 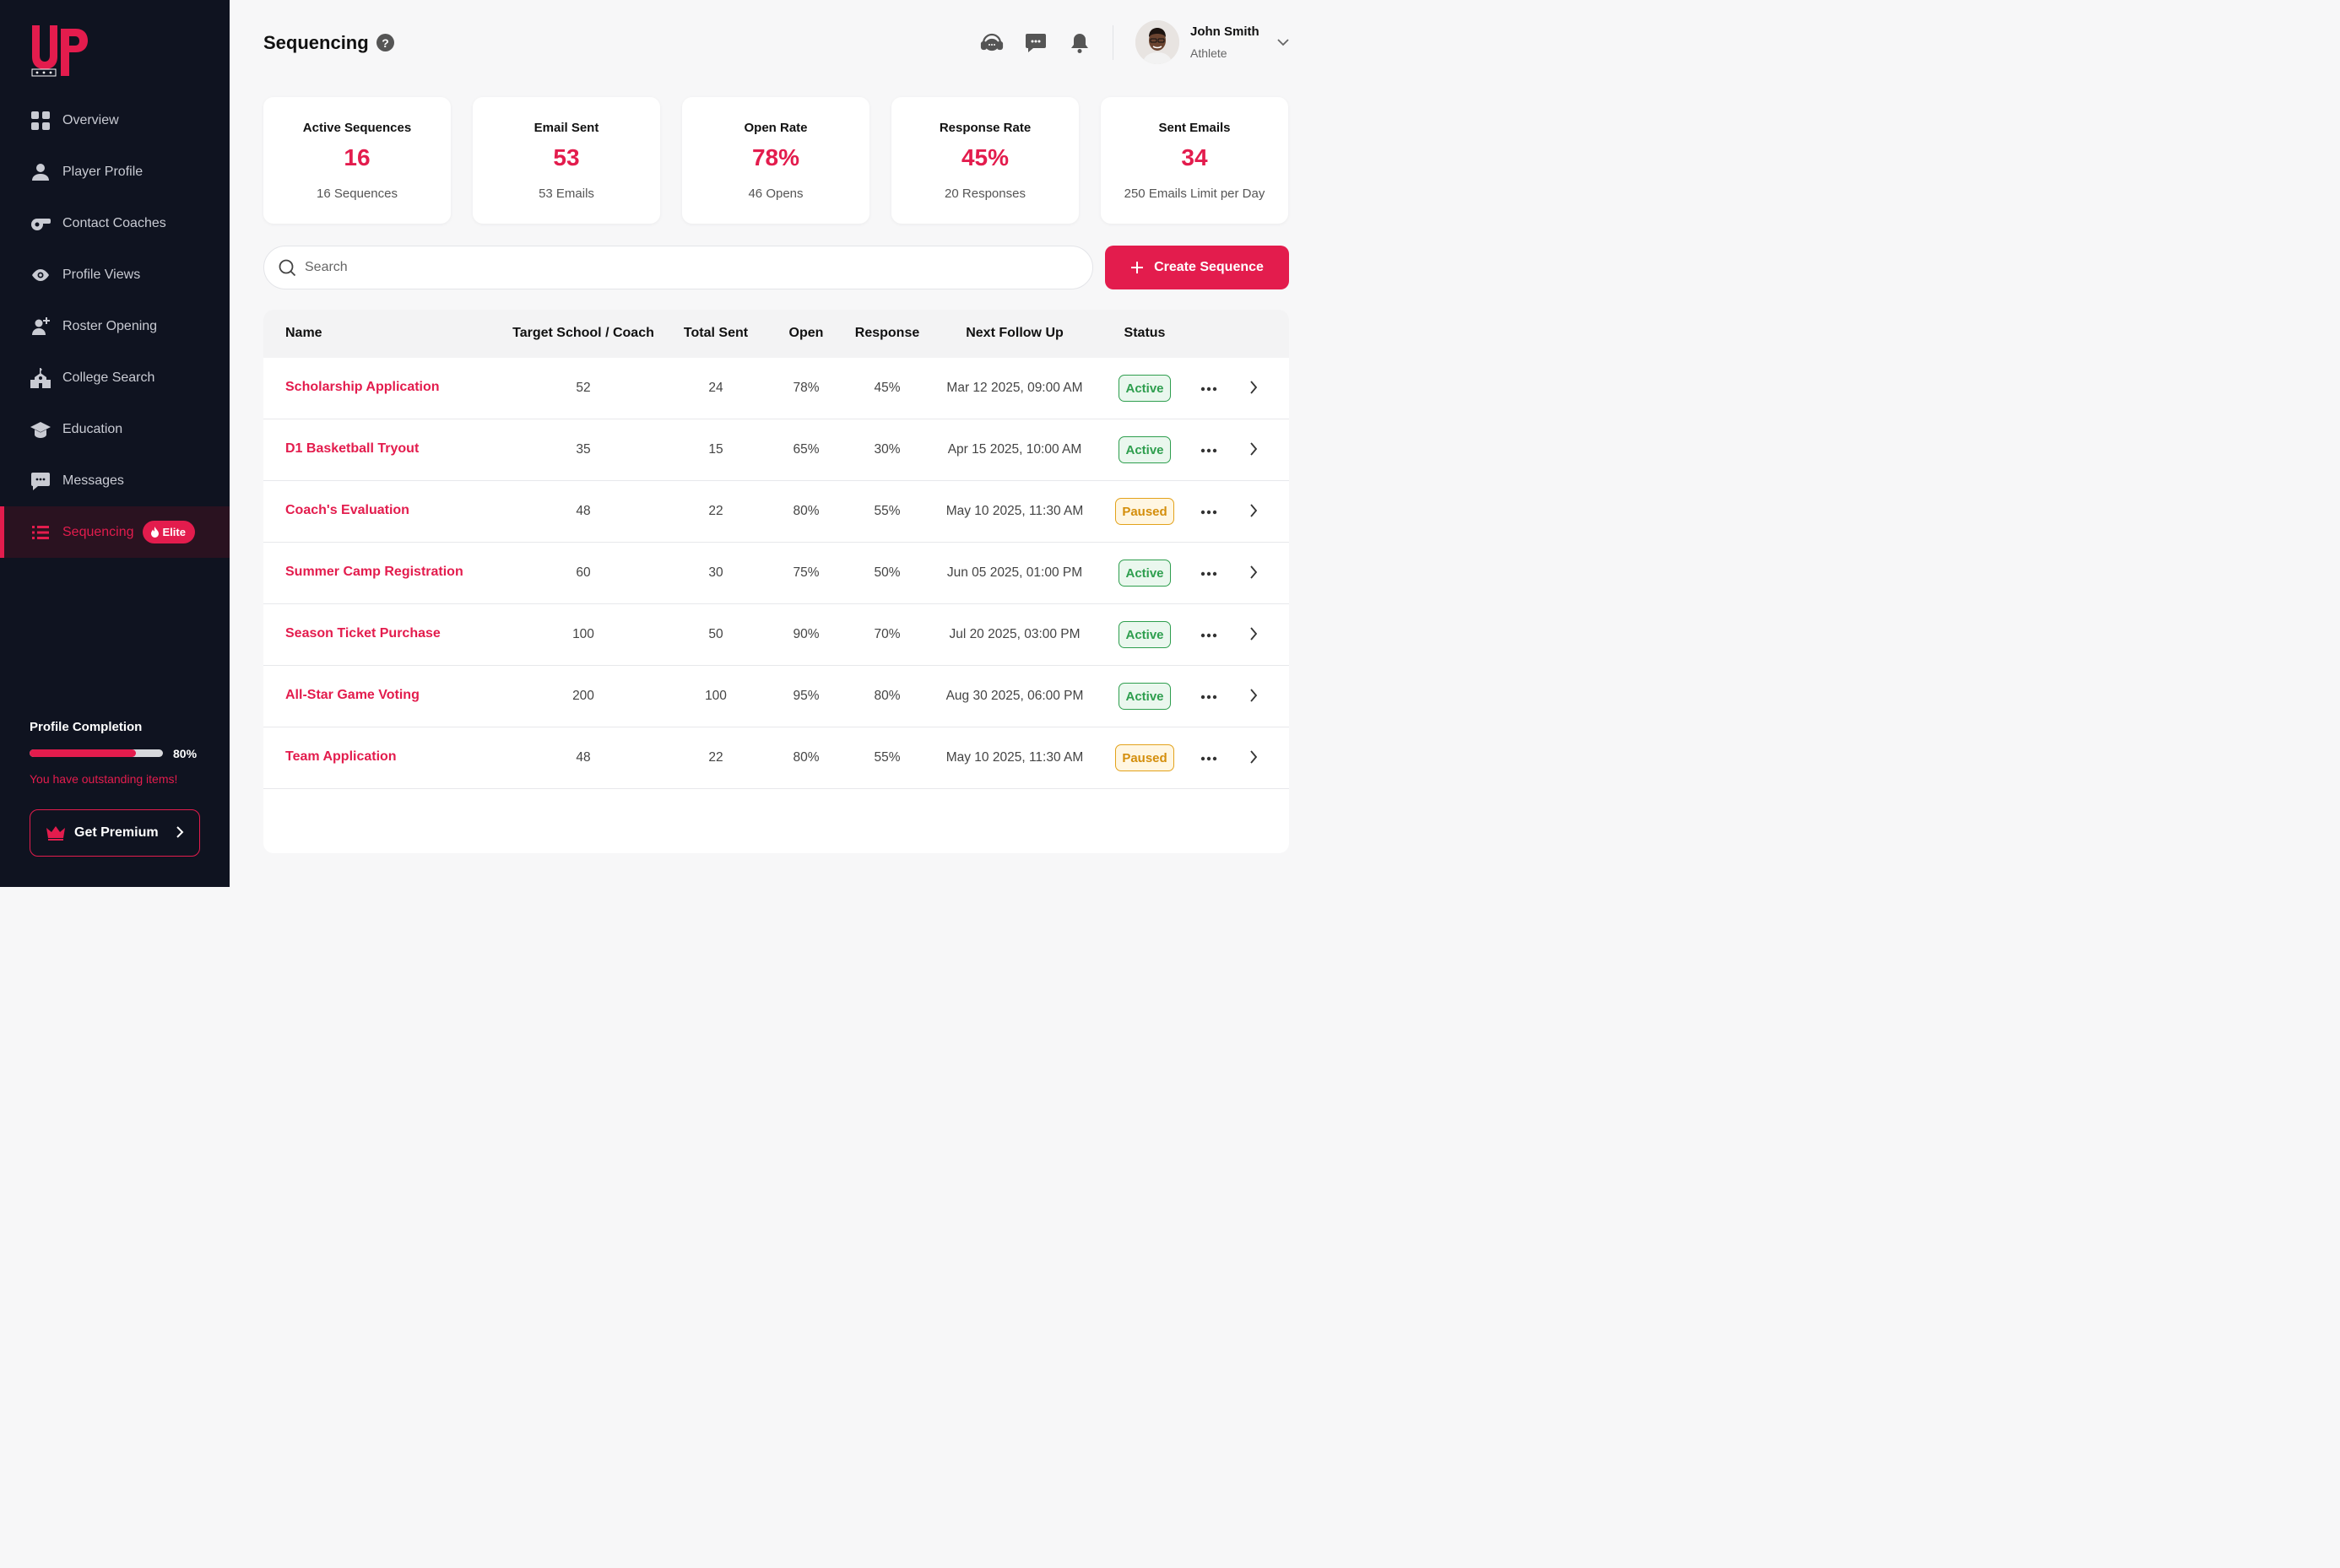 What do you see at coordinates (1079, 43) in the screenshot?
I see `notifications-icon` at bounding box center [1079, 43].